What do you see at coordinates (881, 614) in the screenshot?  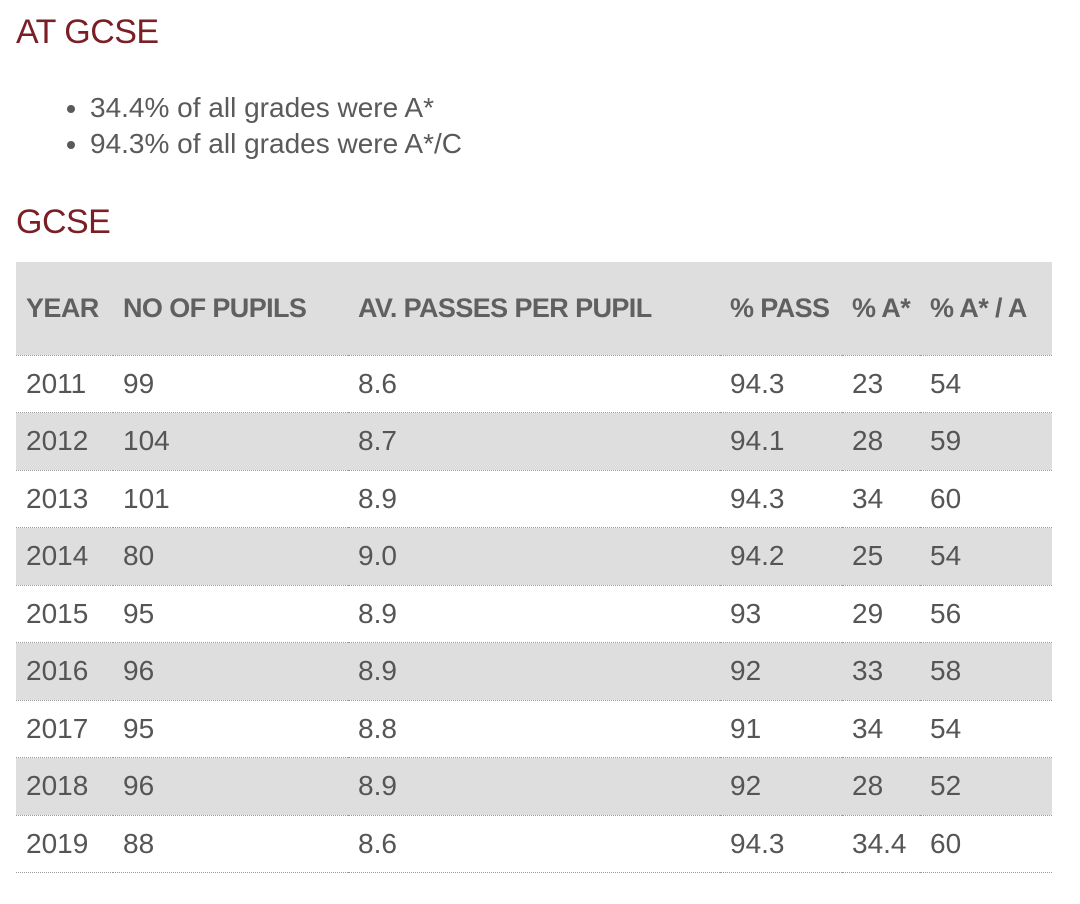 I see `cell-a-star: 29` at bounding box center [881, 614].